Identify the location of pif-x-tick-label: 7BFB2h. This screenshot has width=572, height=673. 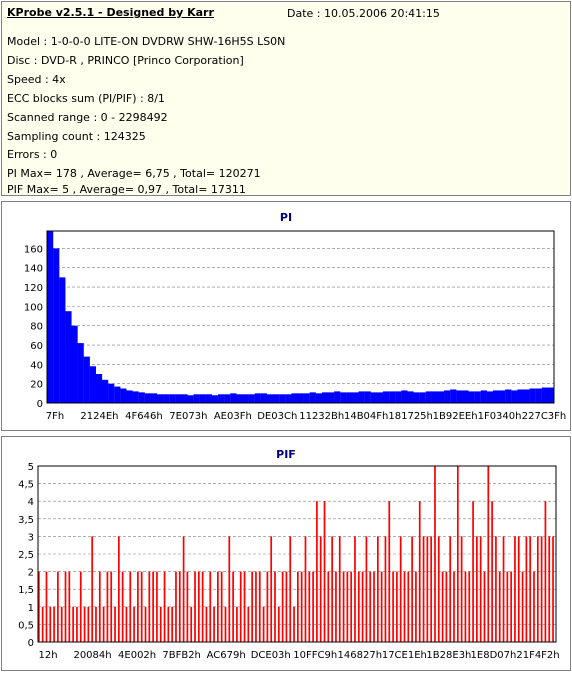
(181, 655).